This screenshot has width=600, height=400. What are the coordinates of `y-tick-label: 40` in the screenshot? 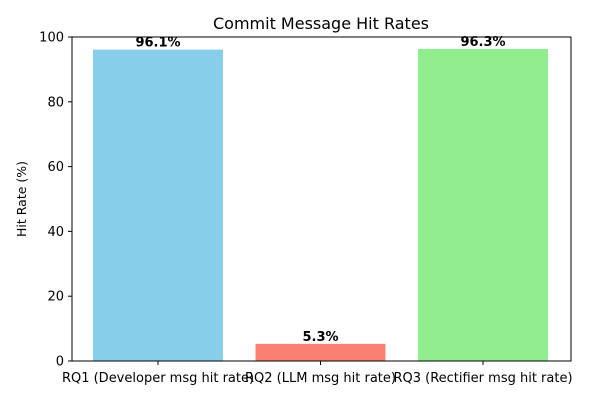 It's located at (55, 232).